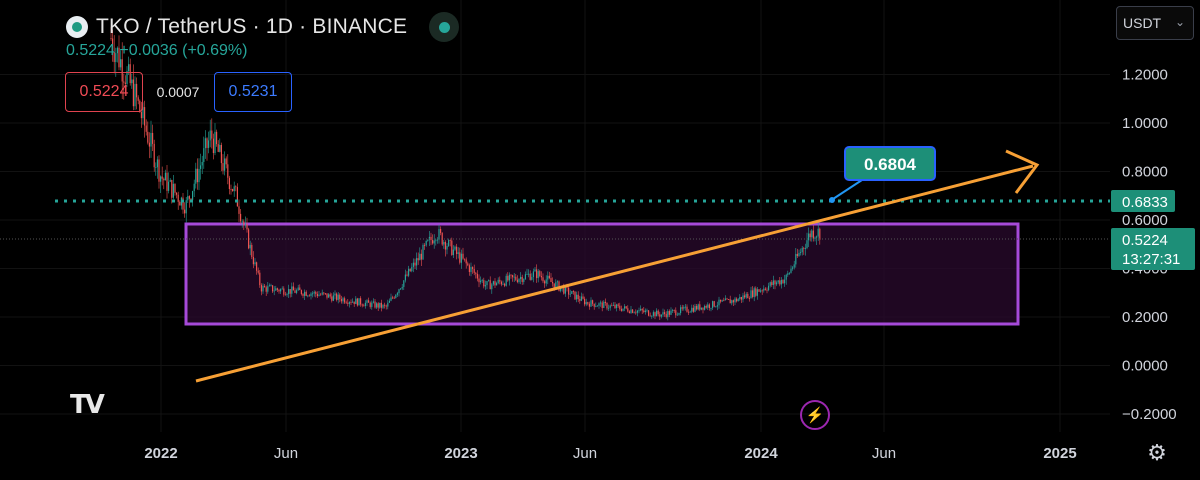 Image resolution: width=1200 pixels, height=480 pixels. I want to click on chevron-down-icon: ⌄, so click(1179, 22).